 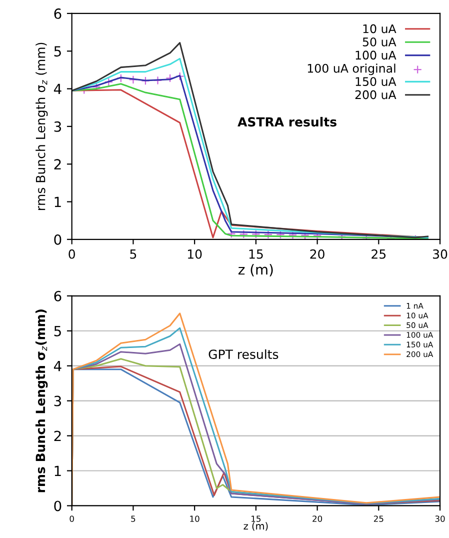 What do you see at coordinates (376, 81) in the screenshot?
I see `legend-label: 150 uA` at bounding box center [376, 81].